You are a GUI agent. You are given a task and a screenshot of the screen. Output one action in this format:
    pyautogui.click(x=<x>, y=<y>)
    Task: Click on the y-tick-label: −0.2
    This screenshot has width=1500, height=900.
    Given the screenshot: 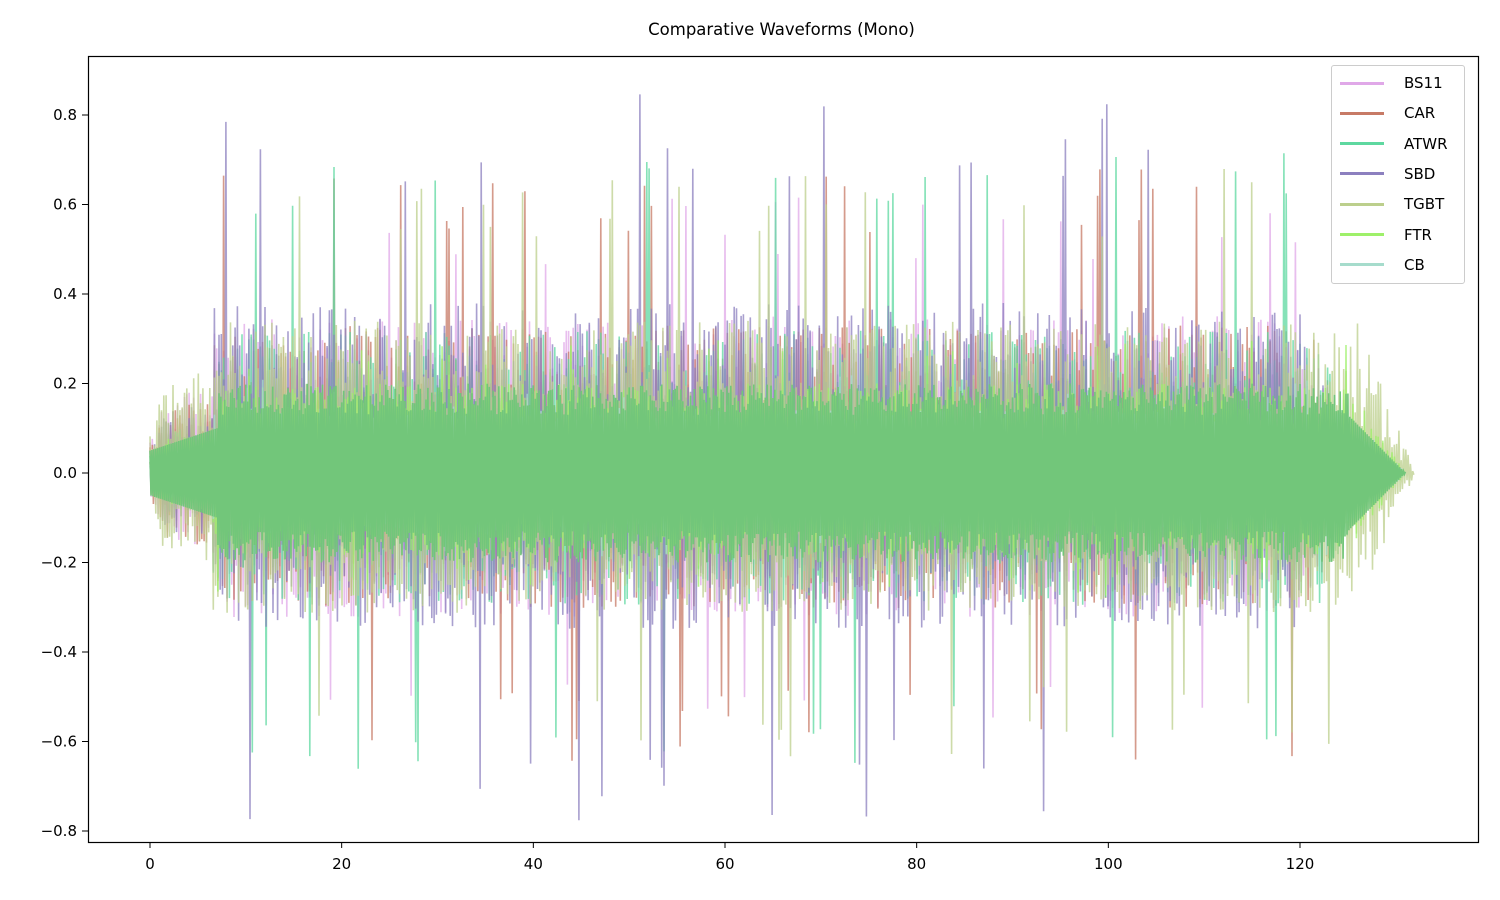 What is the action you would take?
    pyautogui.click(x=59, y=563)
    